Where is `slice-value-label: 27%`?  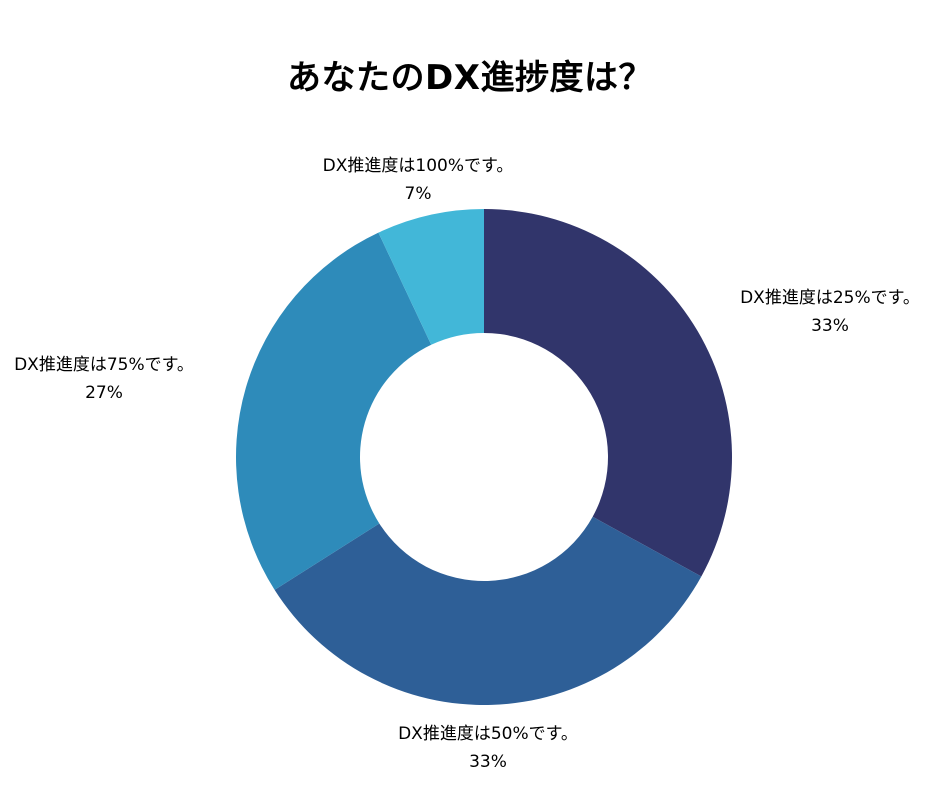 slice-value-label: 27% is located at coordinates (104, 393).